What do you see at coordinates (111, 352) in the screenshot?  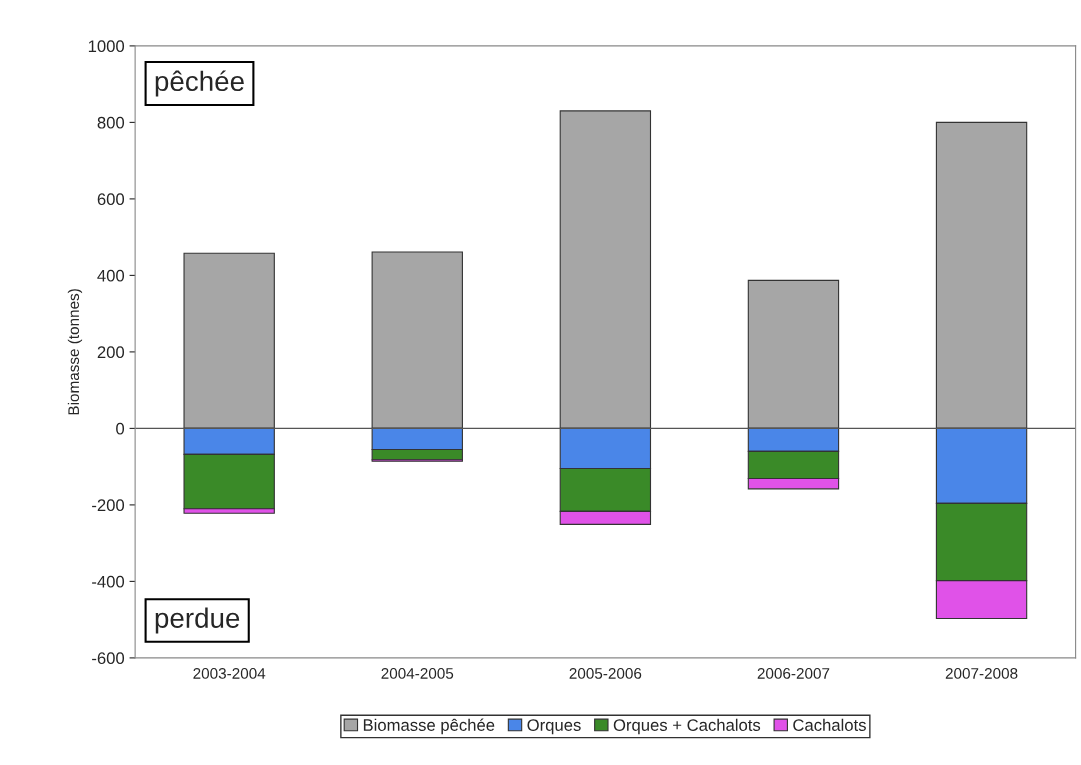 I see `y-tick-label: 200` at bounding box center [111, 352].